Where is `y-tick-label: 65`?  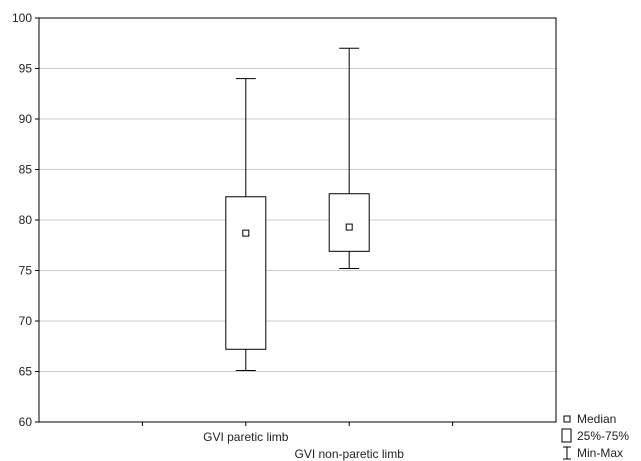 y-tick-label: 65 is located at coordinates (26, 372).